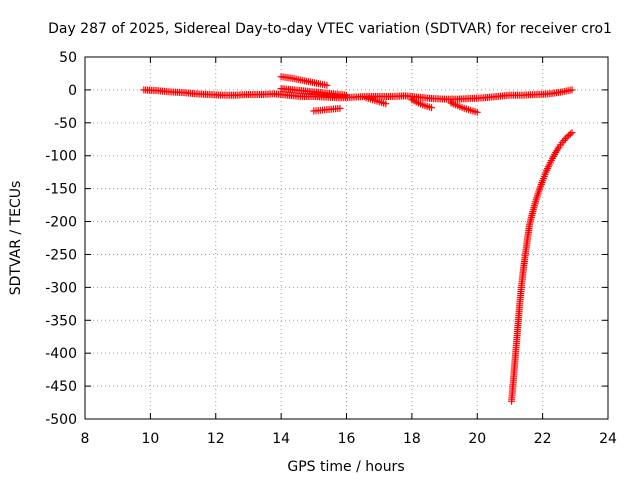 The image size is (640, 480). I want to click on x-tick-label: 22, so click(543, 439).